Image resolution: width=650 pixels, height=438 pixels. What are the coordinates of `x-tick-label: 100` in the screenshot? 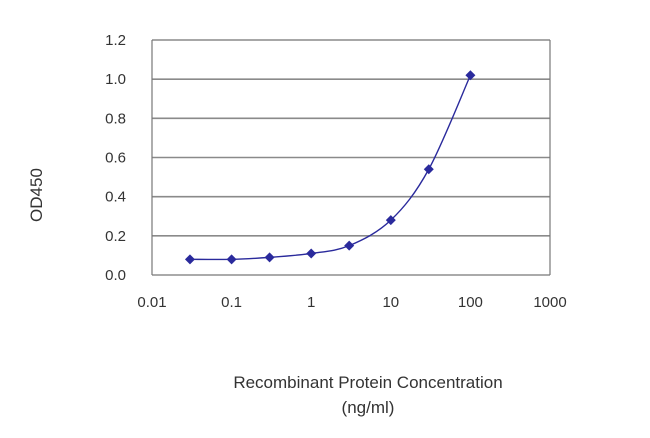 It's located at (470, 302).